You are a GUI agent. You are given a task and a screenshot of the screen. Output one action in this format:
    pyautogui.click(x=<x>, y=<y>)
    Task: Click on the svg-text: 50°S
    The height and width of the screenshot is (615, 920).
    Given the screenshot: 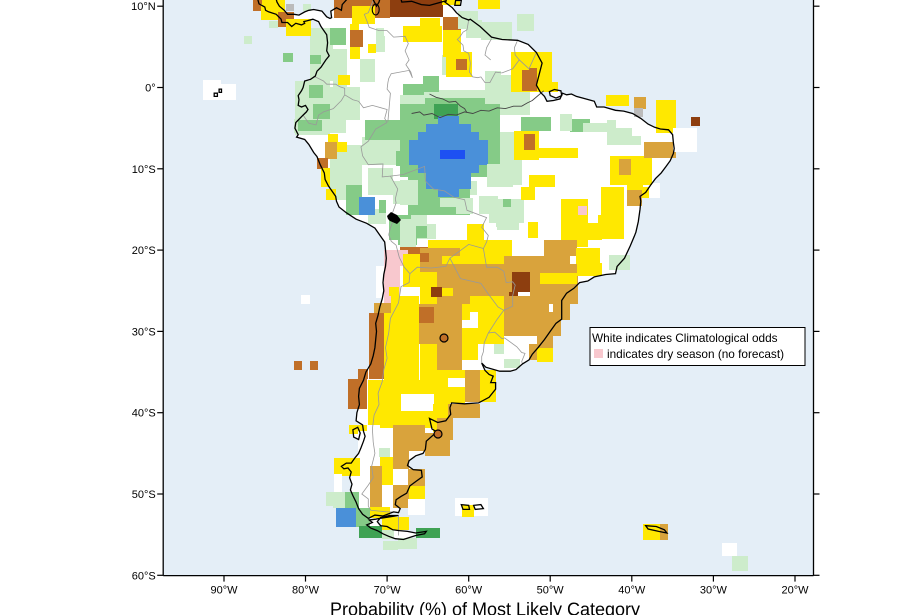 What is the action you would take?
    pyautogui.click(x=144, y=495)
    